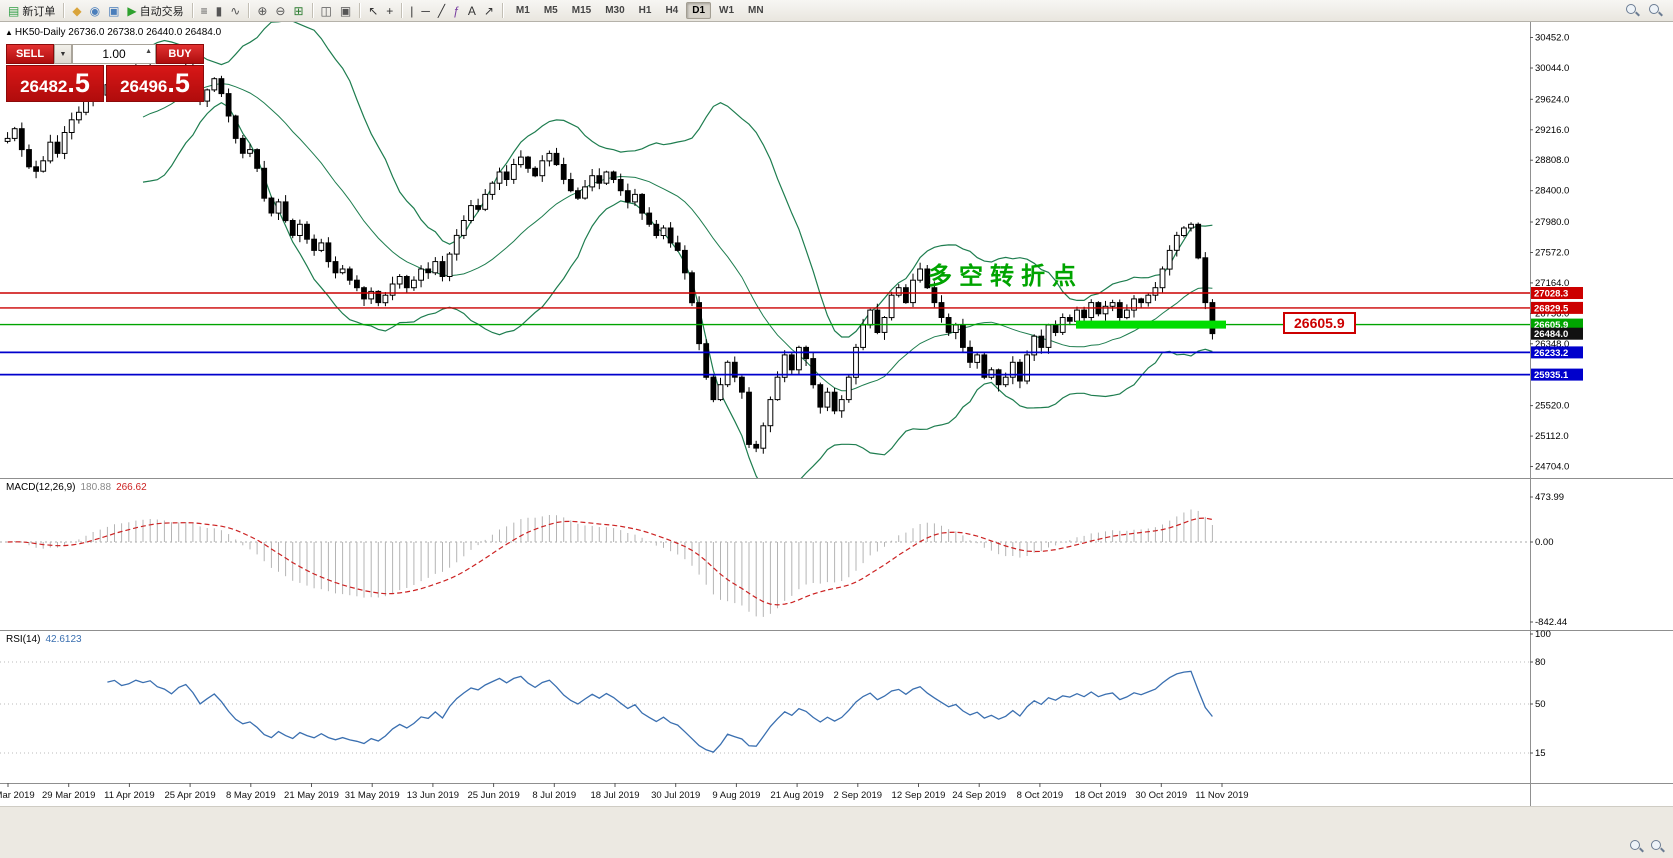 This screenshot has width=1673, height=858. What do you see at coordinates (472, 11) in the screenshot?
I see `text-button: A` at bounding box center [472, 11].